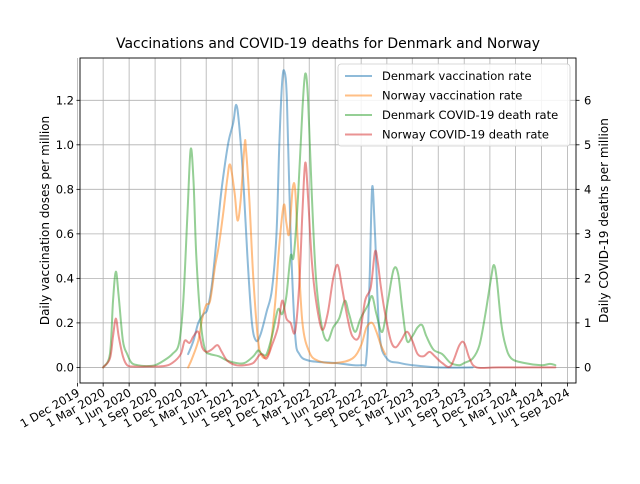 The width and height of the screenshot is (640, 484). I want to click on y-tick-label-right: 1, so click(587, 323).